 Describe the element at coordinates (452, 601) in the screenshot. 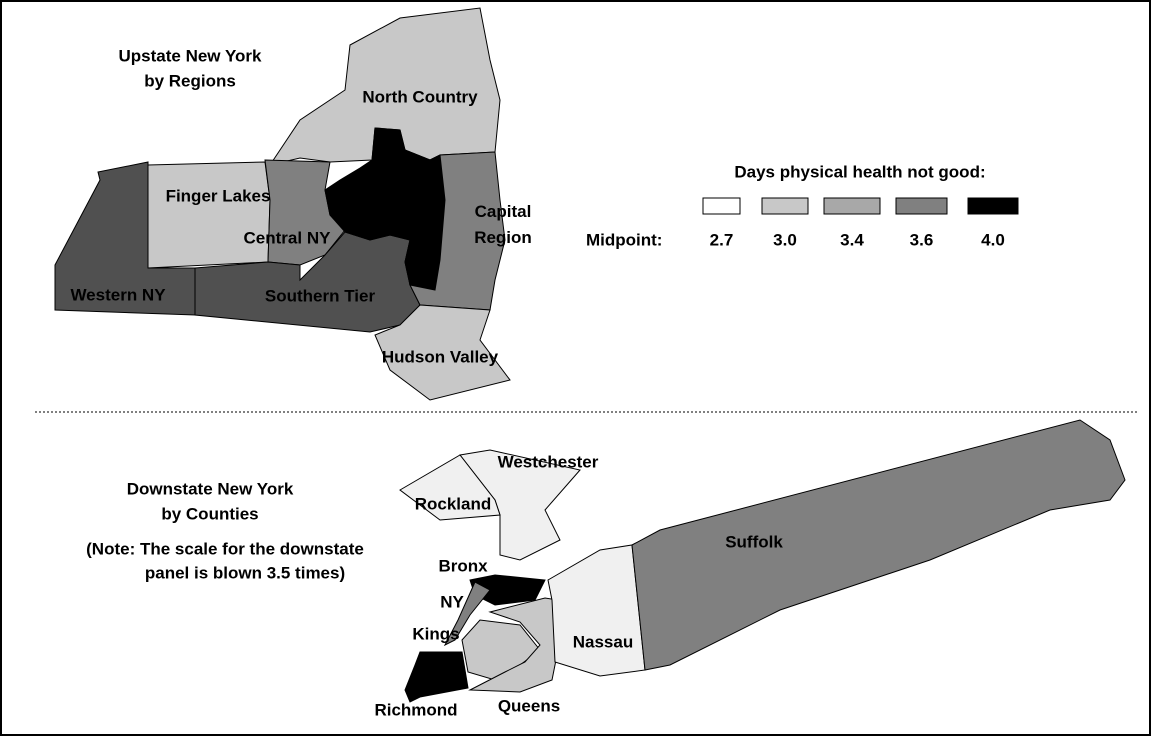

I see `region-label: NY` at that location.